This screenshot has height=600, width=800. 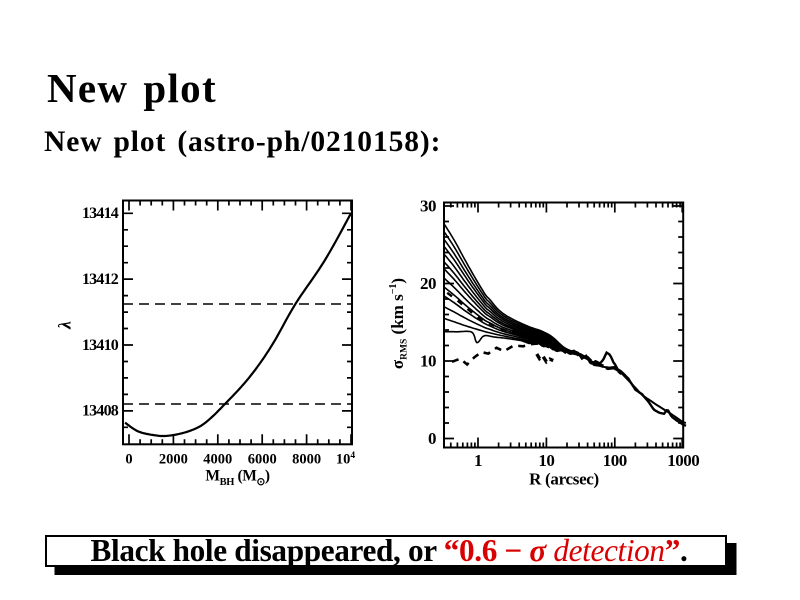 What do you see at coordinates (173, 460) in the screenshot?
I see `svg-text: 2000` at bounding box center [173, 460].